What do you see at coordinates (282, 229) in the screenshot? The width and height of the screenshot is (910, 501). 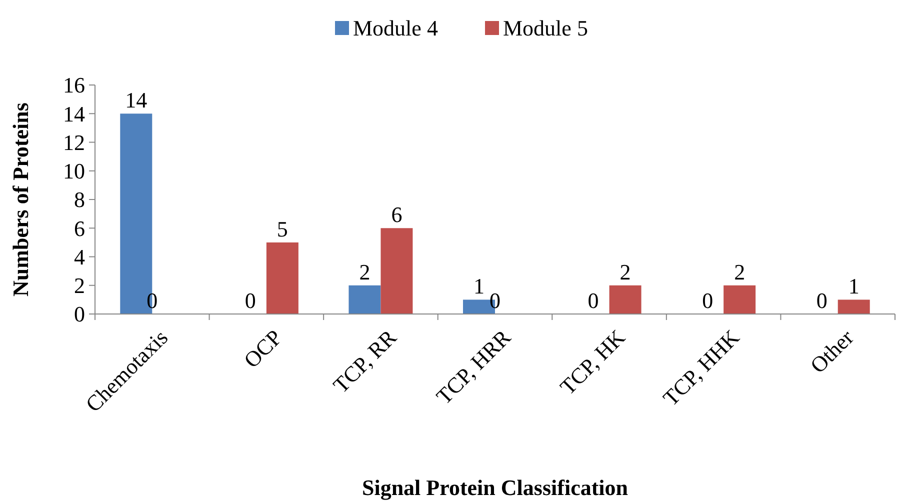 I see `data-label: 5` at bounding box center [282, 229].